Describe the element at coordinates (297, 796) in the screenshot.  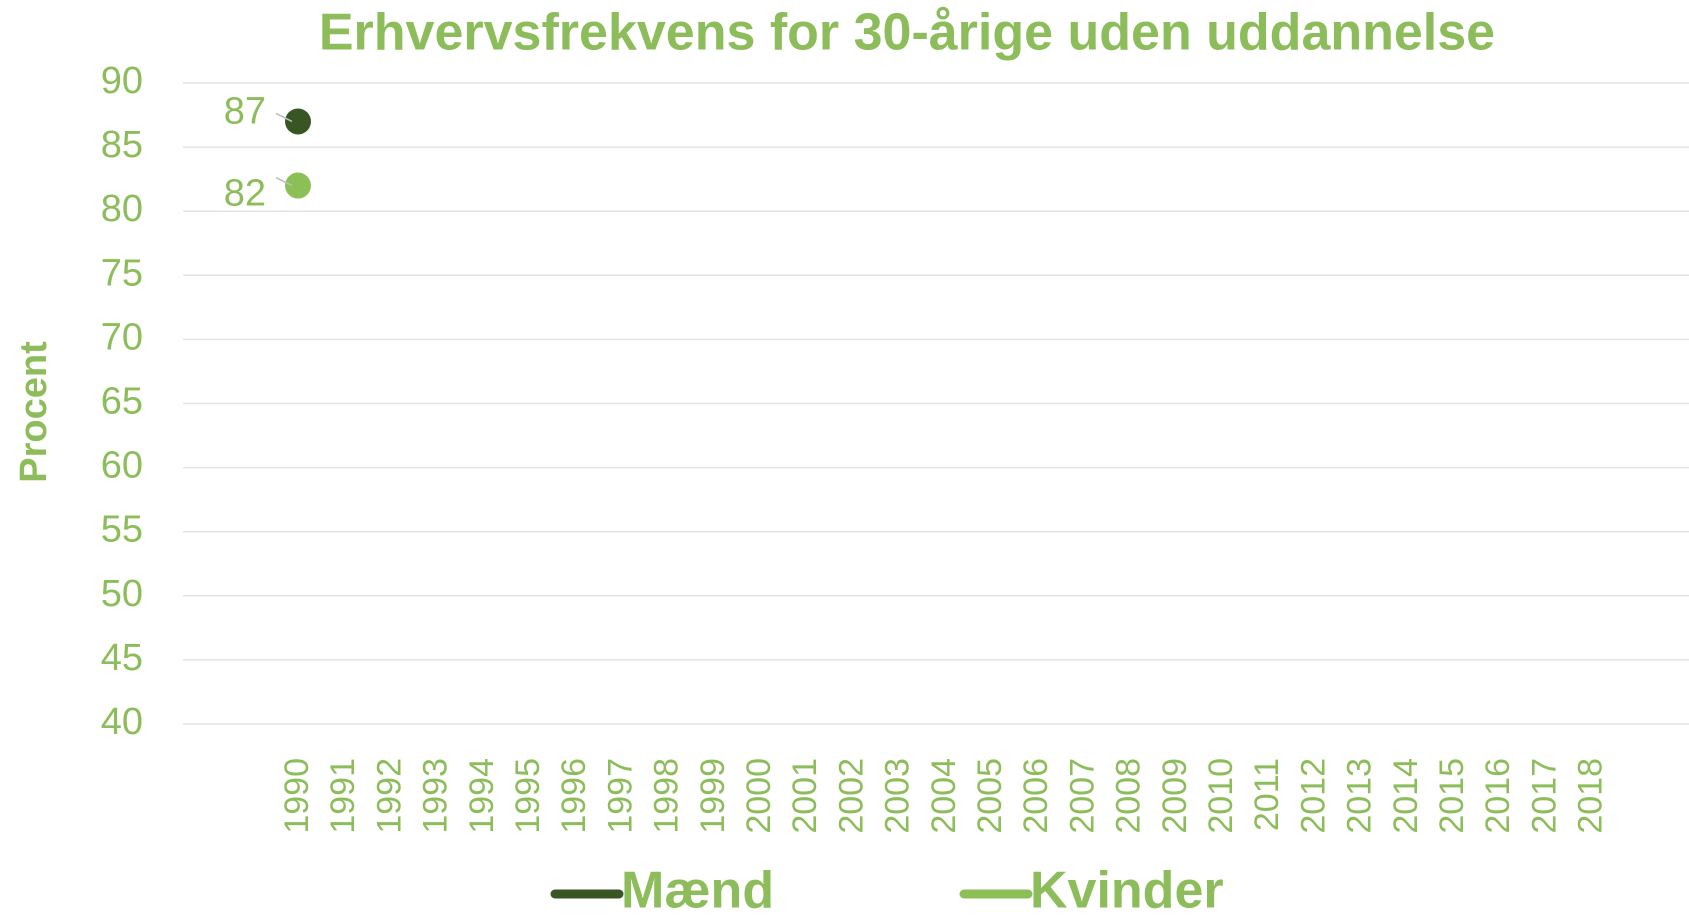
I see `x-tick-label: 1990` at that location.